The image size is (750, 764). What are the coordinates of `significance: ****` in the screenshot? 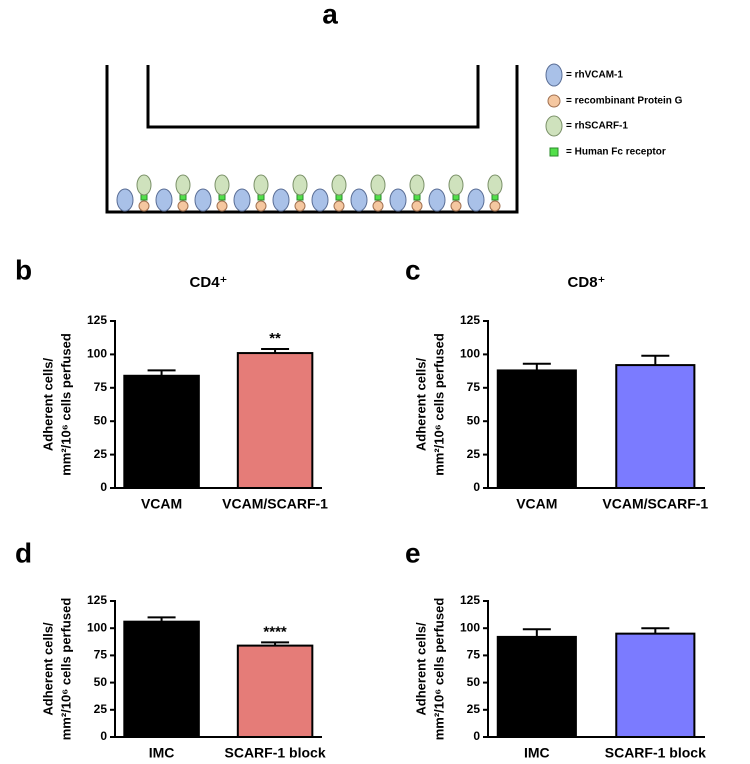 It's located at (275, 631).